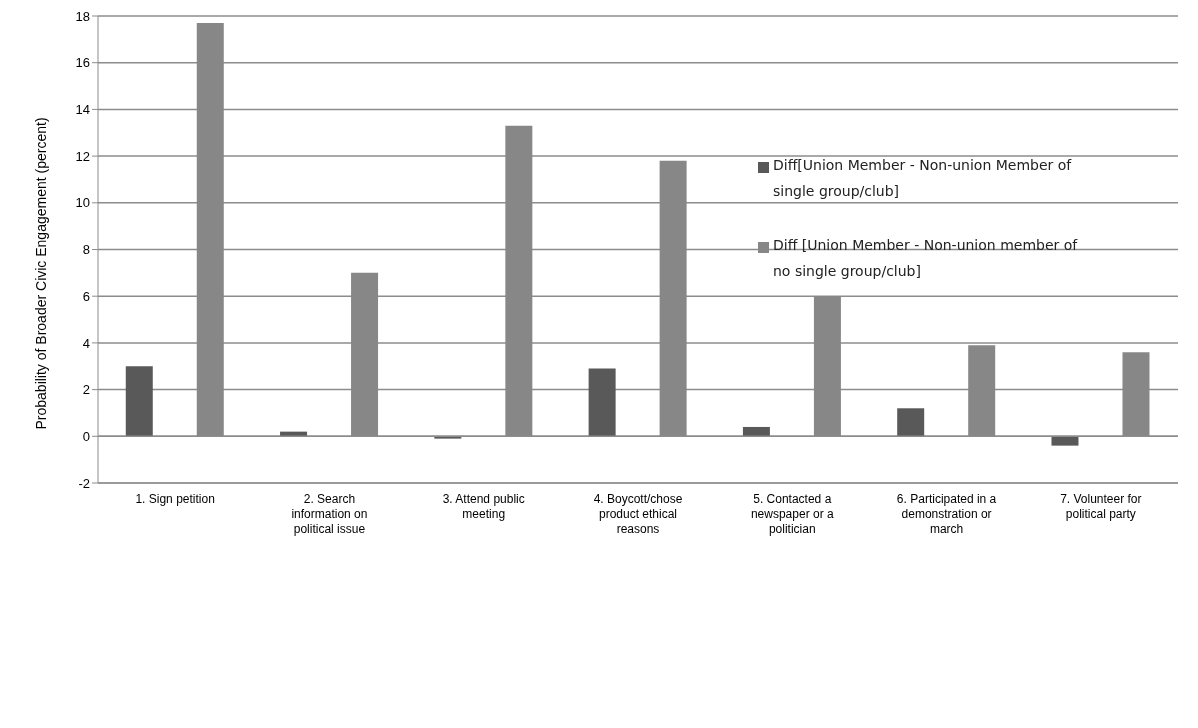 The height and width of the screenshot is (728, 1198). Describe the element at coordinates (82, 63) in the screenshot. I see `y-tick-label: 16` at that location.